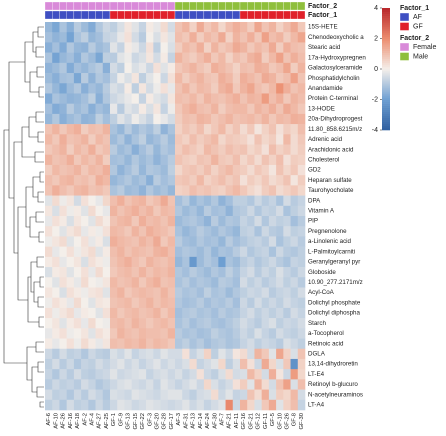  What do you see at coordinates (337, 57) in the screenshot?
I see `row-label: 17a-Hydroxypregnen` at bounding box center [337, 57].